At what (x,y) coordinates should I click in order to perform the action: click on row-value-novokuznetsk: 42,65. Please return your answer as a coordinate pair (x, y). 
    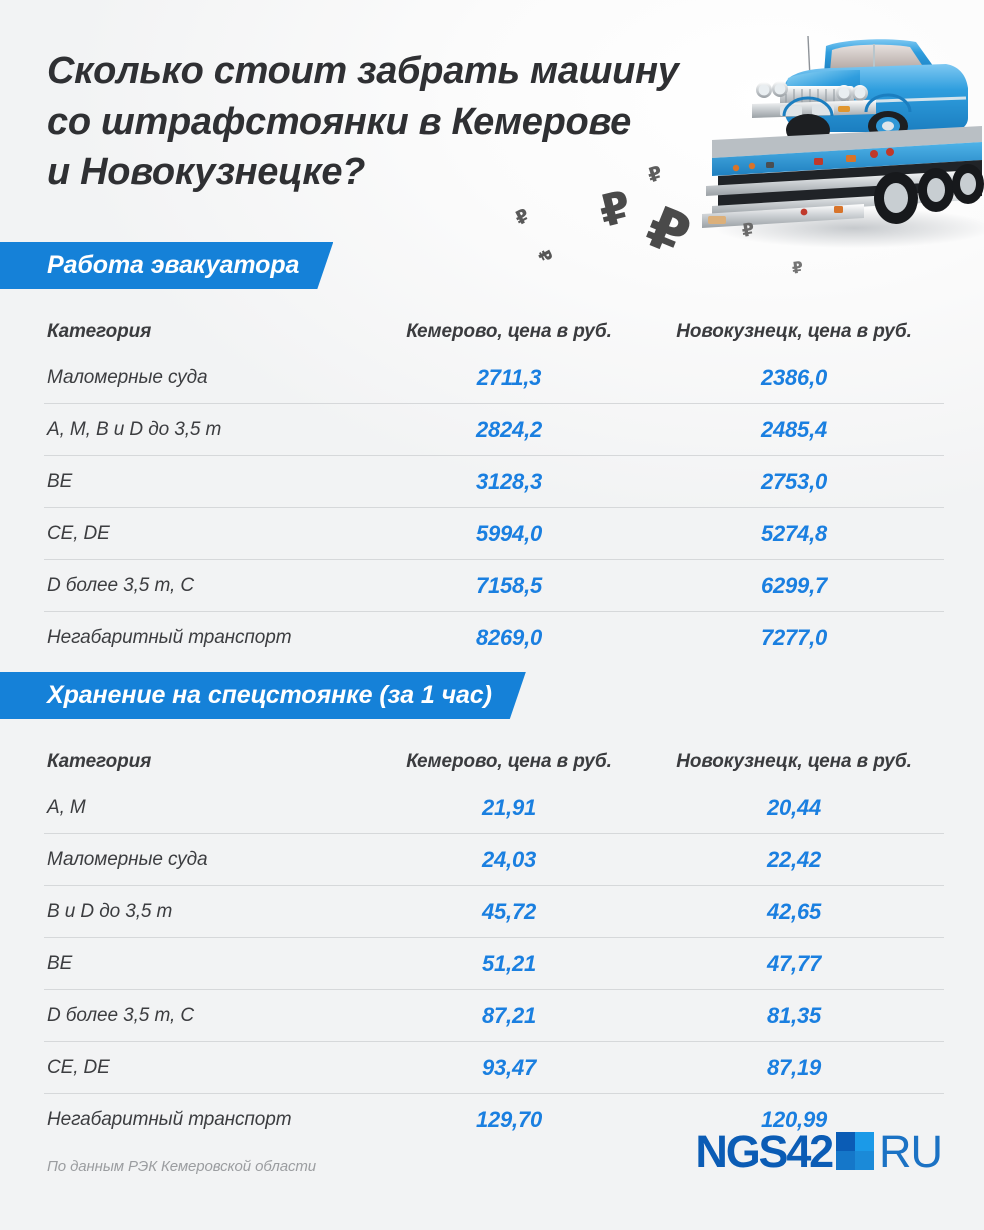
    Looking at the image, I should click on (794, 911).